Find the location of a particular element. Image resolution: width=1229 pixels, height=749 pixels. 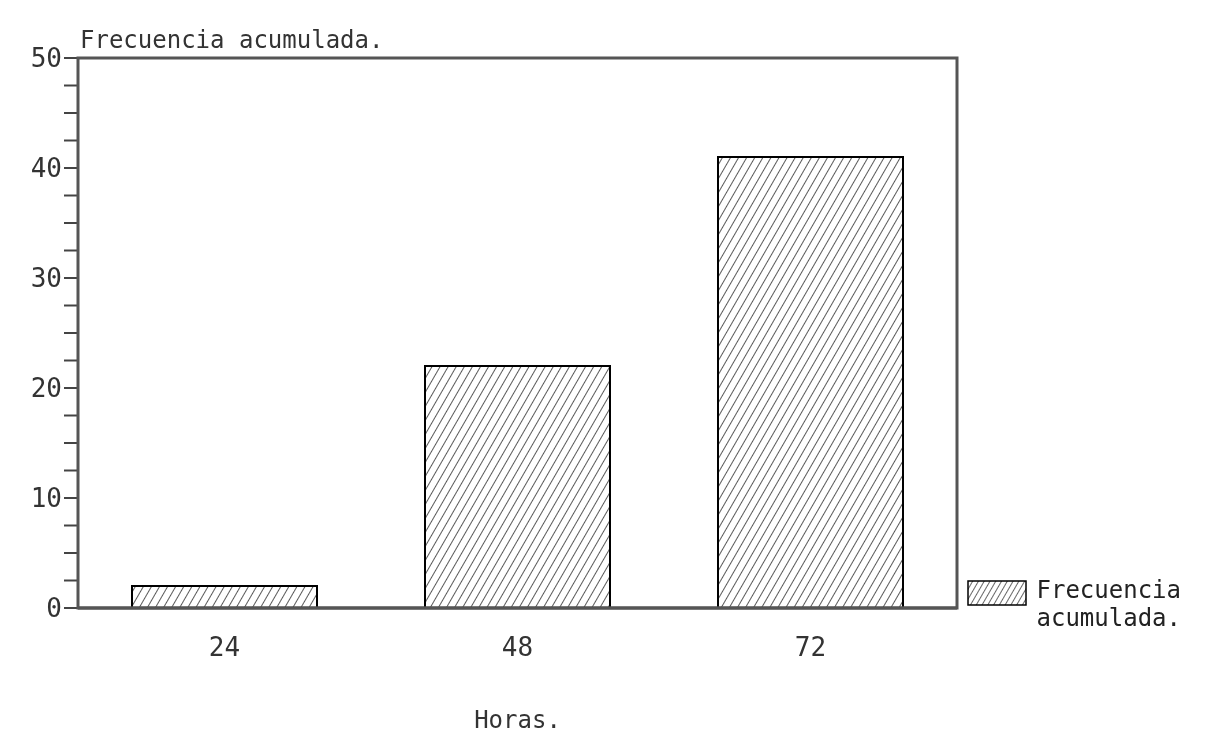

y-tick-label: 30 is located at coordinates (46, 278).